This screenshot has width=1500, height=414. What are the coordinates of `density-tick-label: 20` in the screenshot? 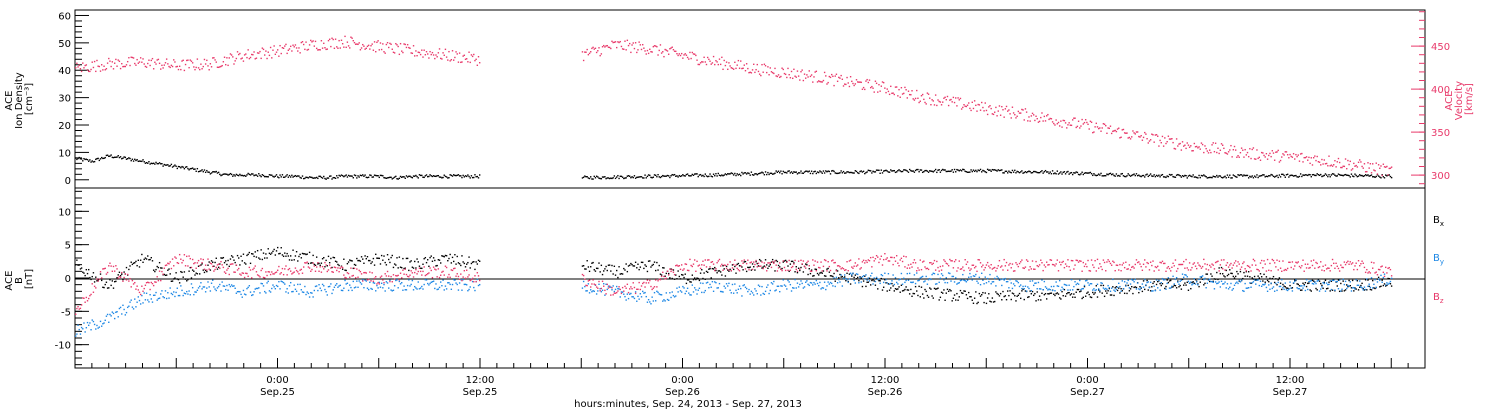 It's located at (64, 126).